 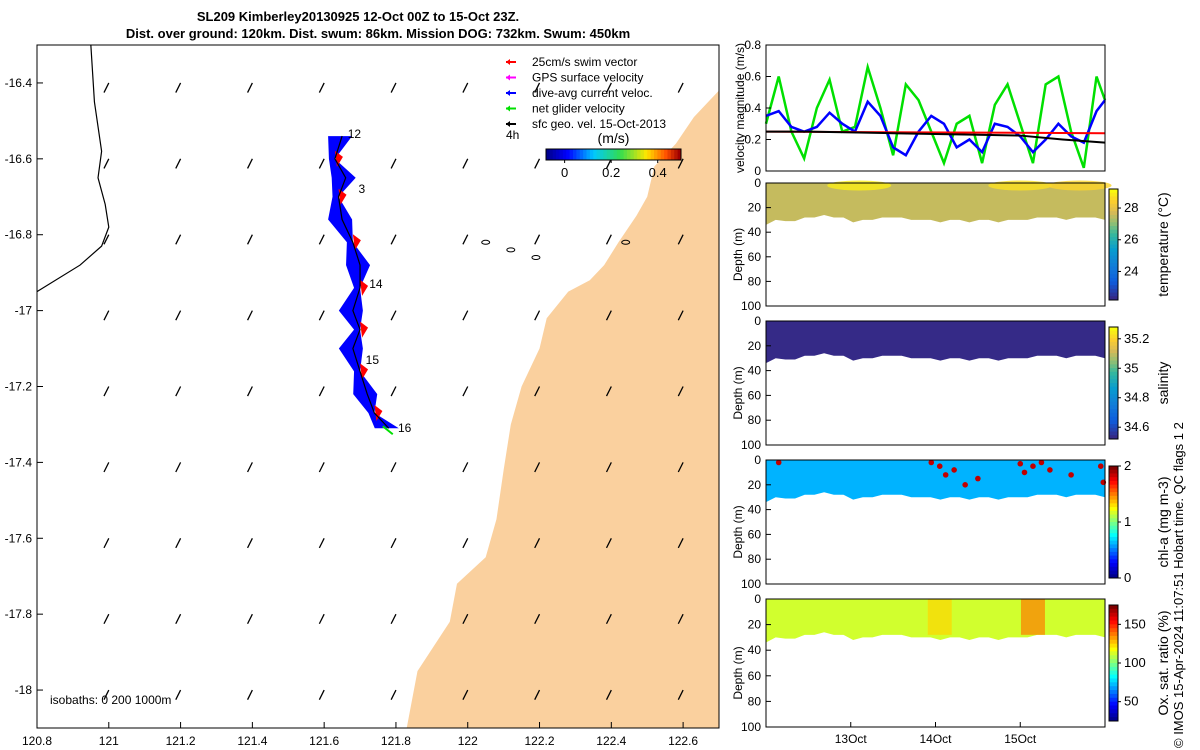 I want to click on current-vectors, so click(x=363, y=282).